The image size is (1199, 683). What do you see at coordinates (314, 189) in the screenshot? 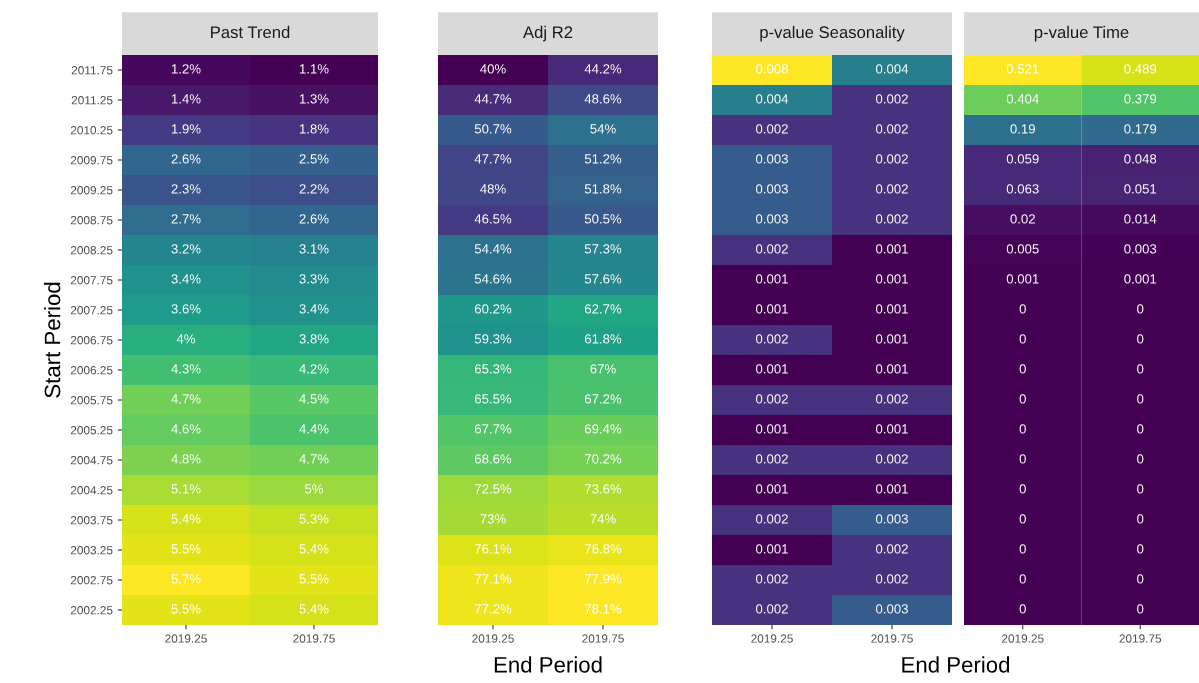
I see `data-label: 2.2%` at bounding box center [314, 189].